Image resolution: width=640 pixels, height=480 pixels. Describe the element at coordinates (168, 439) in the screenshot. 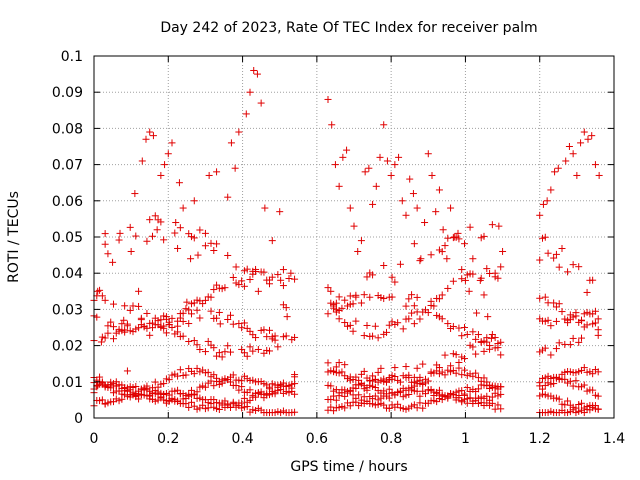

I see `x-tick-label: 0.2` at that location.